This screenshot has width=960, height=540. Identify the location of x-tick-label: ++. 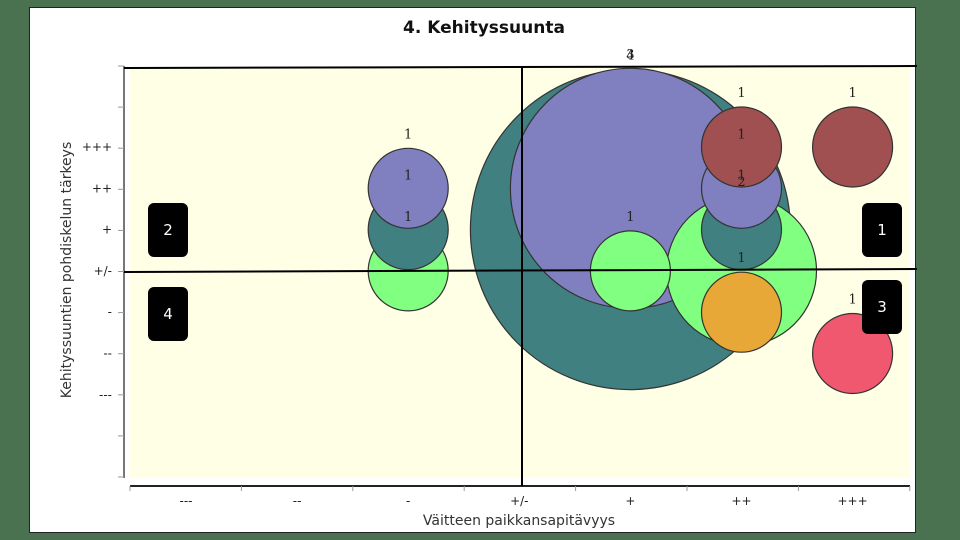
(741, 501).